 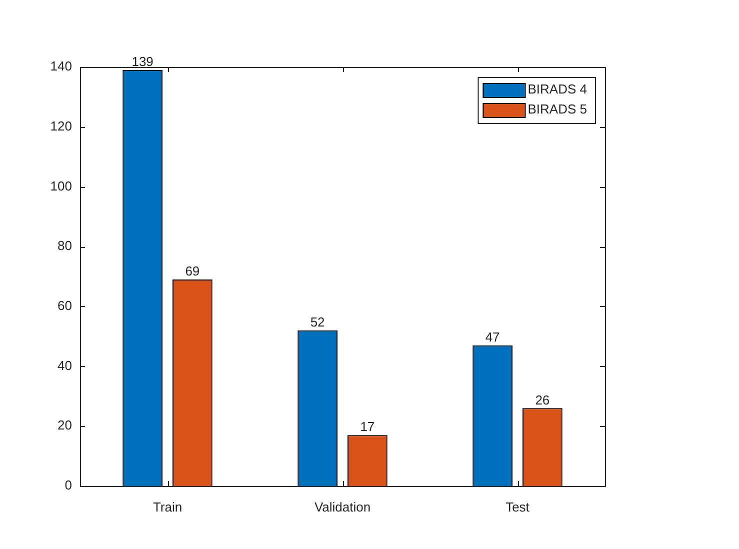 What do you see at coordinates (61, 186) in the screenshot?
I see `y-tick-label: 100` at bounding box center [61, 186].